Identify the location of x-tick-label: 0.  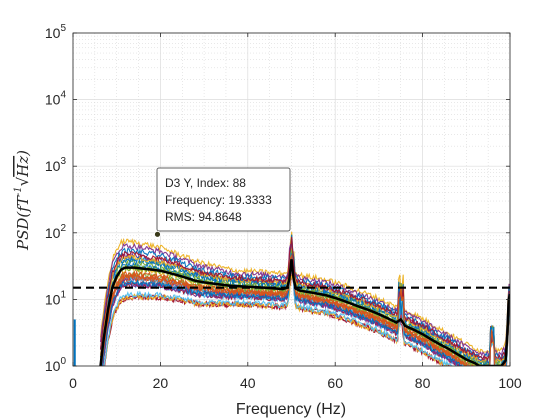
(73, 383).